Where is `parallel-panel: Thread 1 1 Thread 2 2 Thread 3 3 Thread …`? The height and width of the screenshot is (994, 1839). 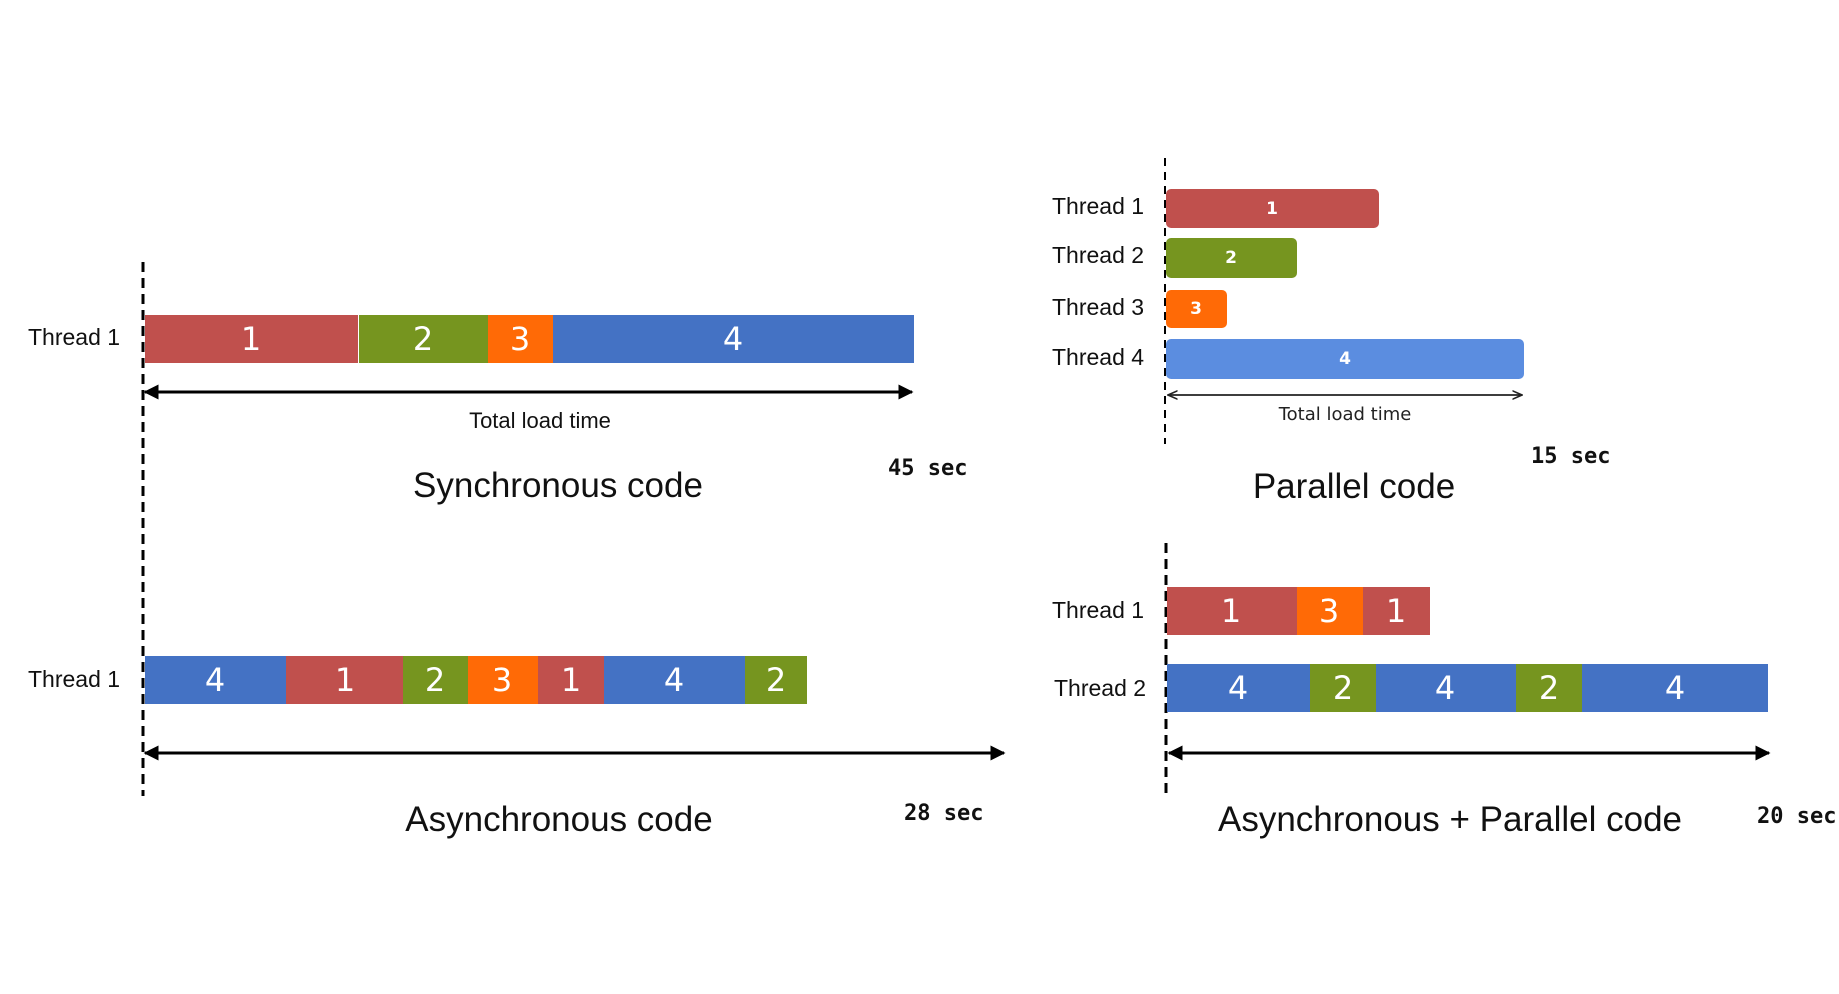
parallel-panel: Thread 1 1 Thread 2 2 Thread 3 3 Thread … is located at coordinates (1331, 332).